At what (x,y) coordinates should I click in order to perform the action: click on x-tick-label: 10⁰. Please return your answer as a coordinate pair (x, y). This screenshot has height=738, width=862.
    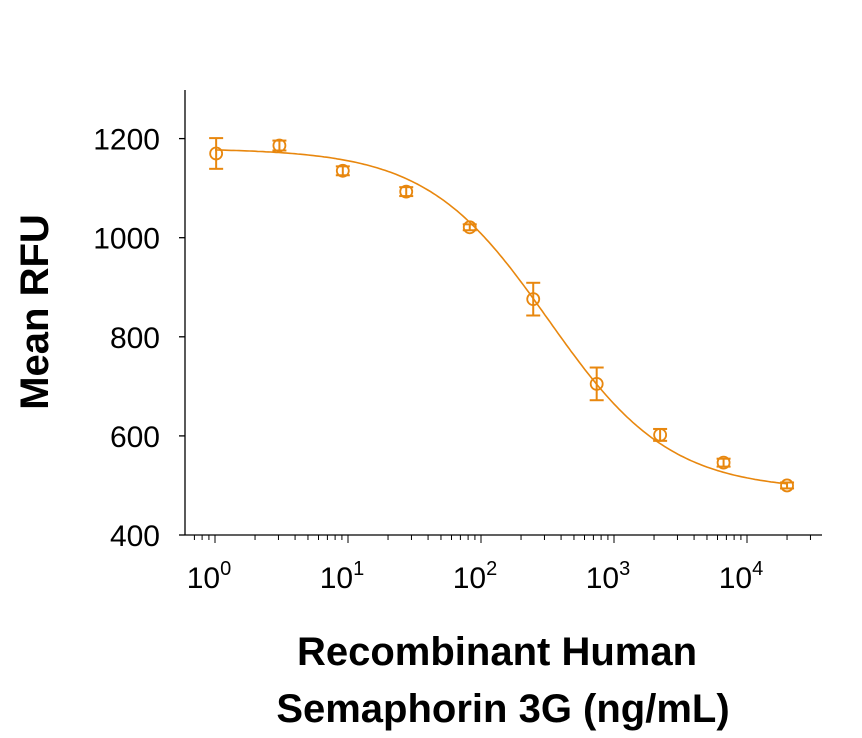
    Looking at the image, I should click on (209, 576).